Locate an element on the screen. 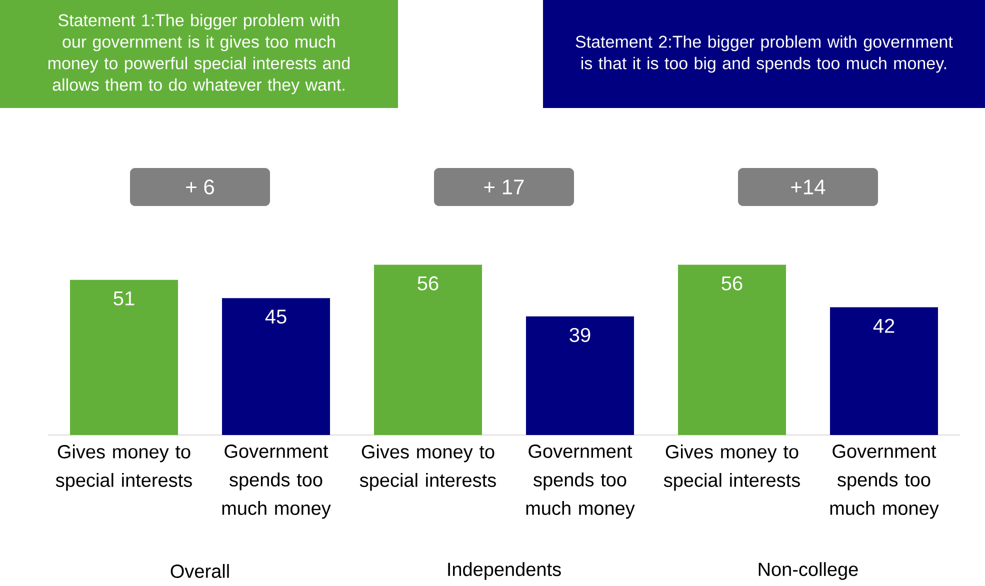 The width and height of the screenshot is (985, 586). text: Independents is located at coordinates (504, 571).